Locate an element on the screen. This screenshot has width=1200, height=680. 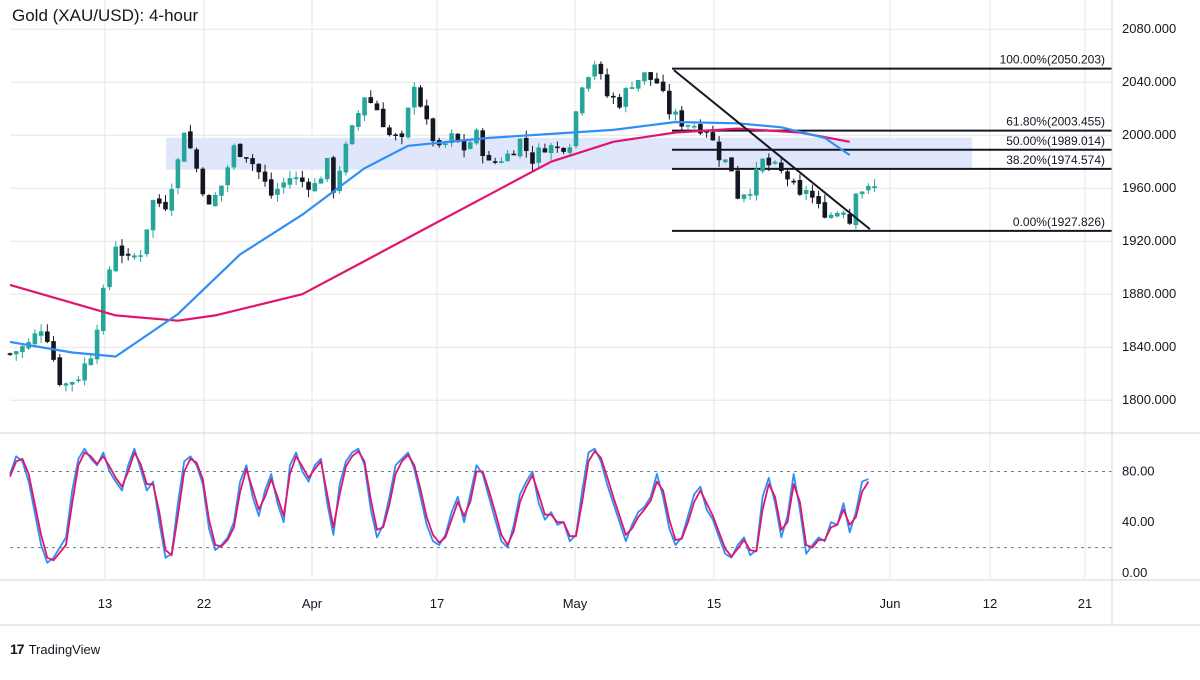
time-tick-label: 17 is located at coordinates (437, 603).